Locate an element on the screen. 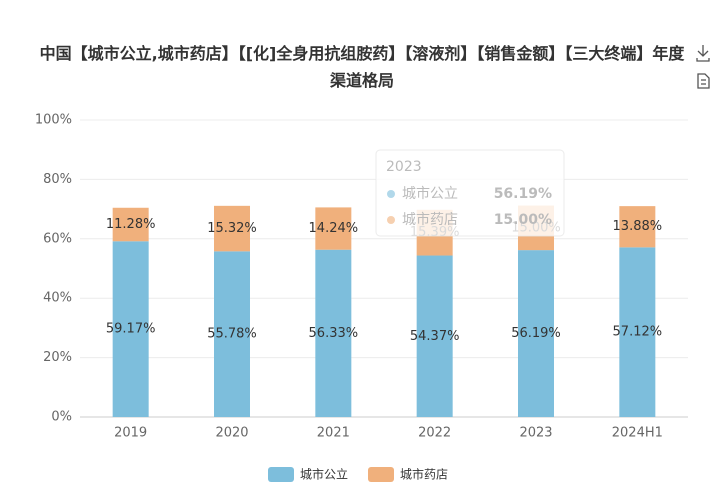 This screenshot has height=502, width=727. x-tick-label: 2024H1 is located at coordinates (637, 433).